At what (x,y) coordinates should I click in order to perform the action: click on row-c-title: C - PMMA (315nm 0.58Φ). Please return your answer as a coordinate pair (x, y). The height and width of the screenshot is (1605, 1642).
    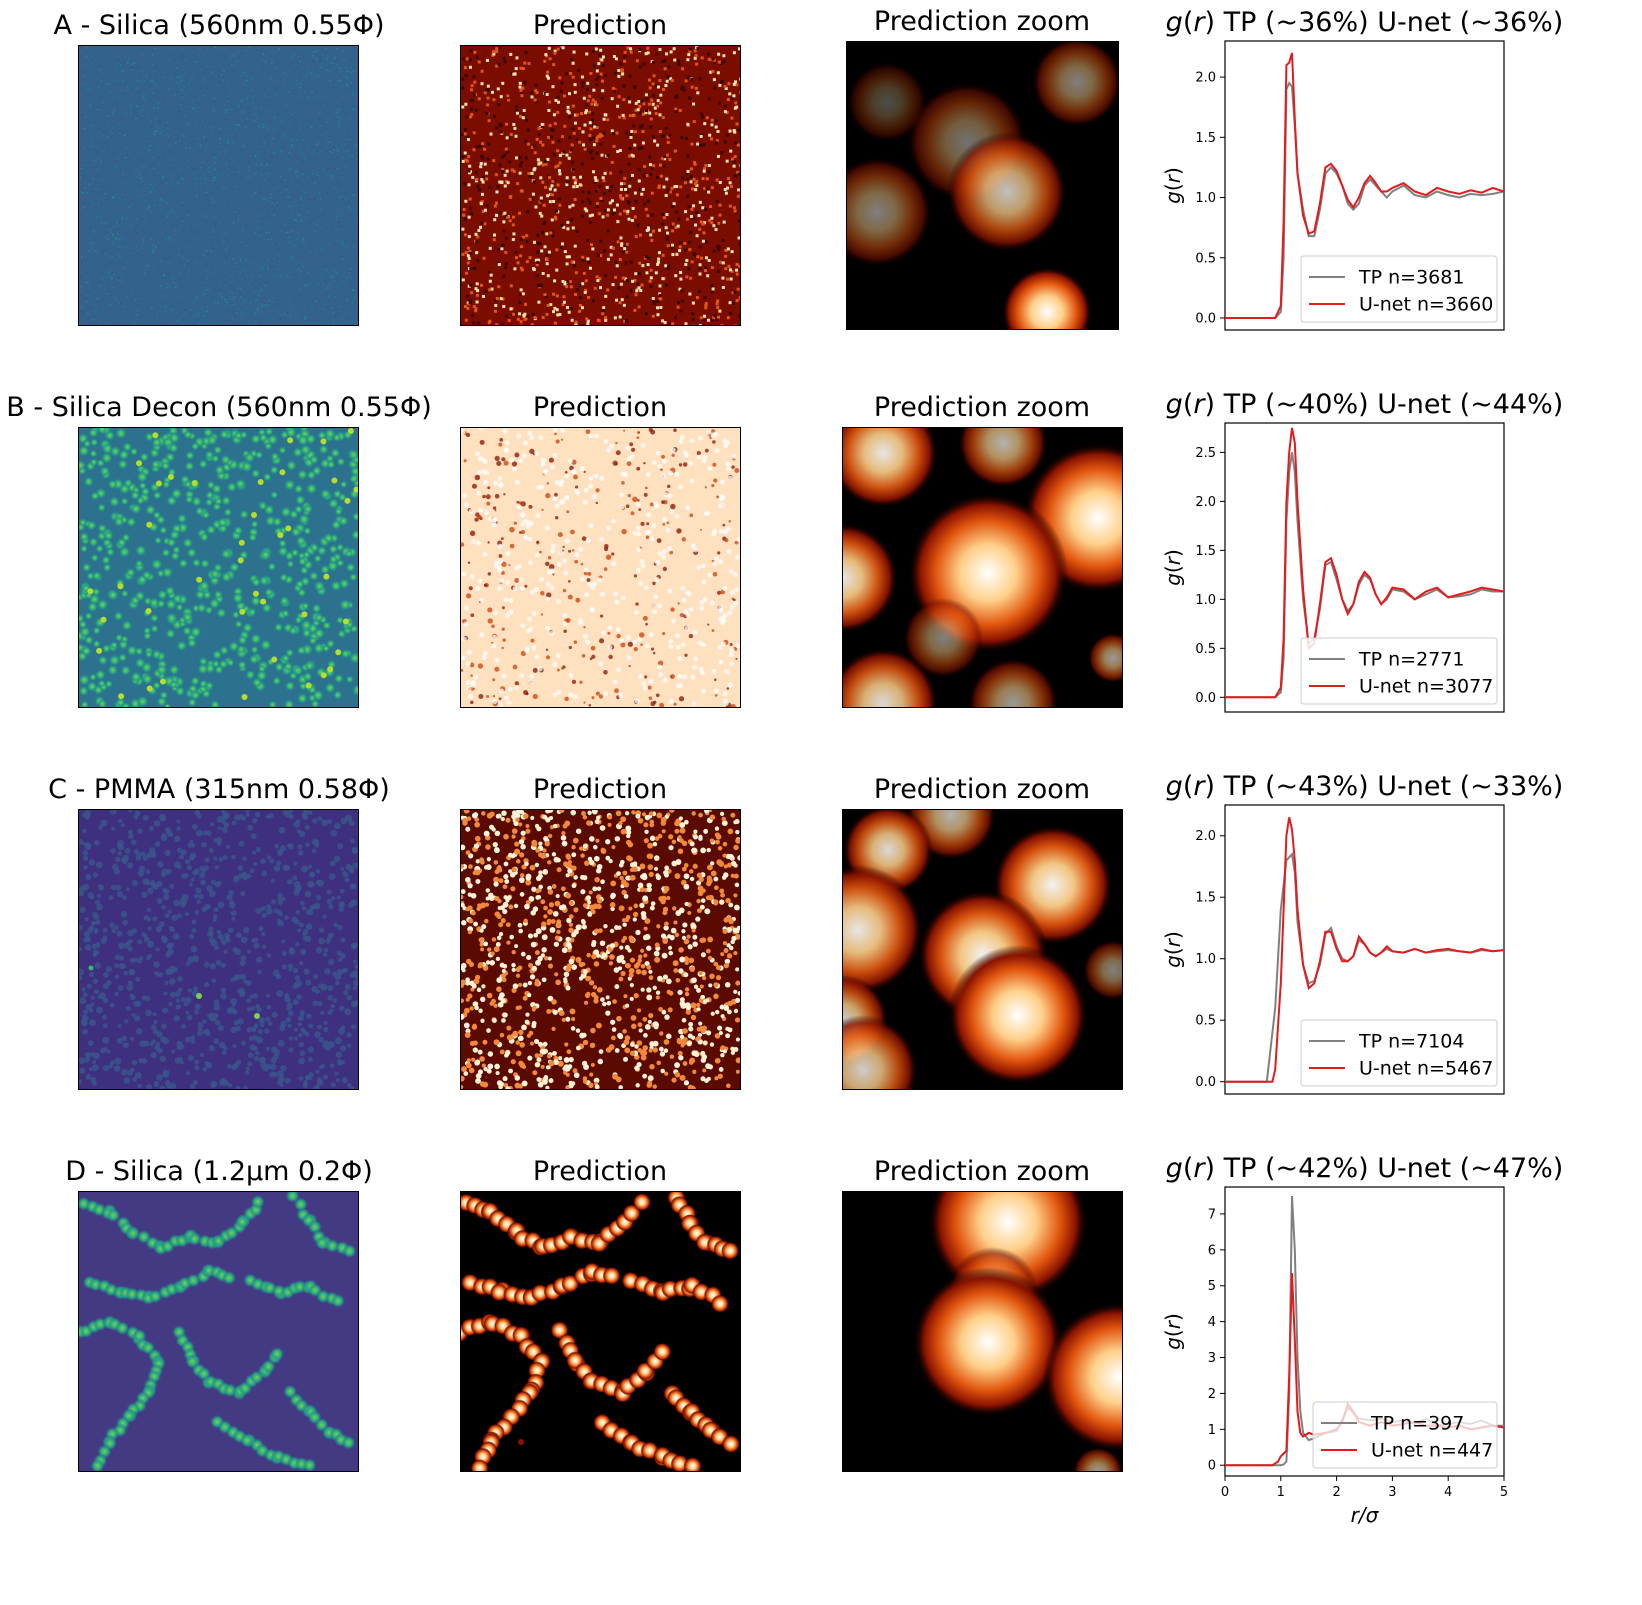
    Looking at the image, I should click on (219, 789).